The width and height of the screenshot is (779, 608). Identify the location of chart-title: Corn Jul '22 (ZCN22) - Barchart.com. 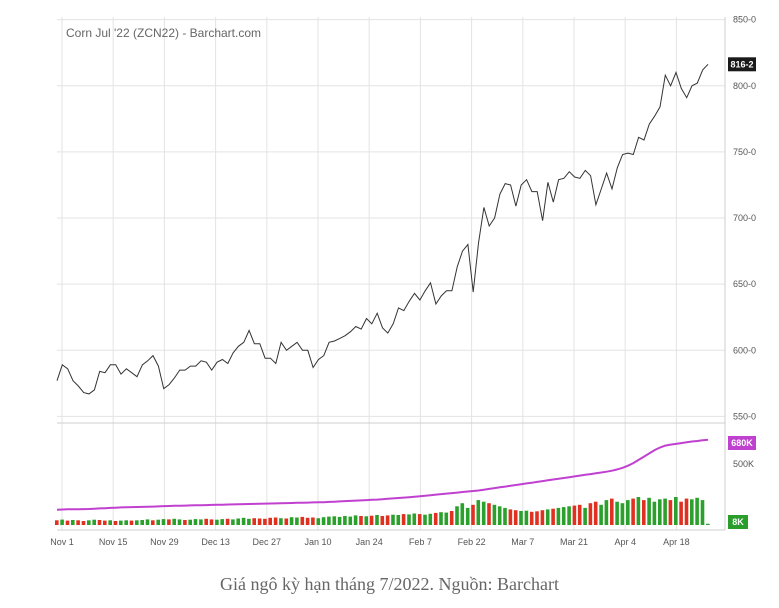
(163, 33).